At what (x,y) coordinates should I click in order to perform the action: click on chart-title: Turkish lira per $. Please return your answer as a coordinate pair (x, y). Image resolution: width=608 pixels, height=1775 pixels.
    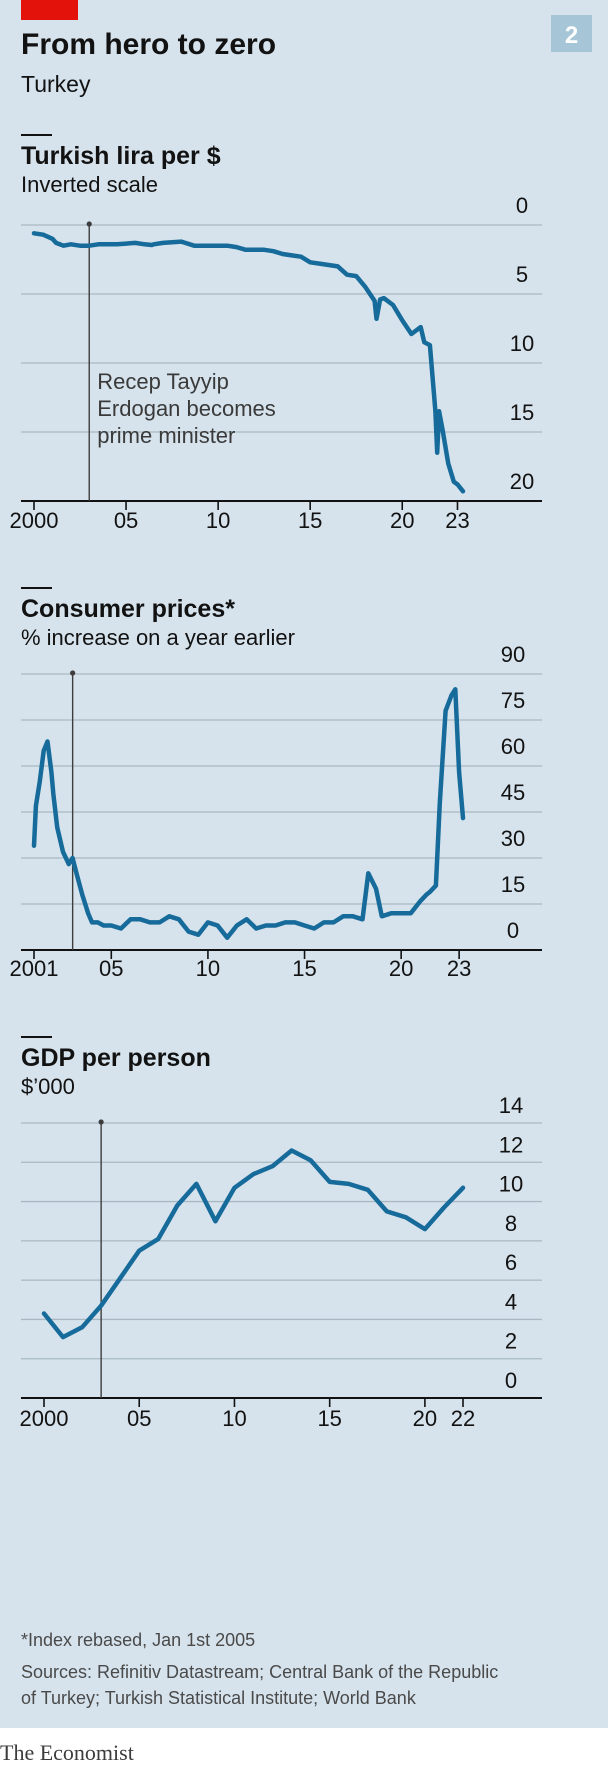
    Looking at the image, I should click on (121, 156).